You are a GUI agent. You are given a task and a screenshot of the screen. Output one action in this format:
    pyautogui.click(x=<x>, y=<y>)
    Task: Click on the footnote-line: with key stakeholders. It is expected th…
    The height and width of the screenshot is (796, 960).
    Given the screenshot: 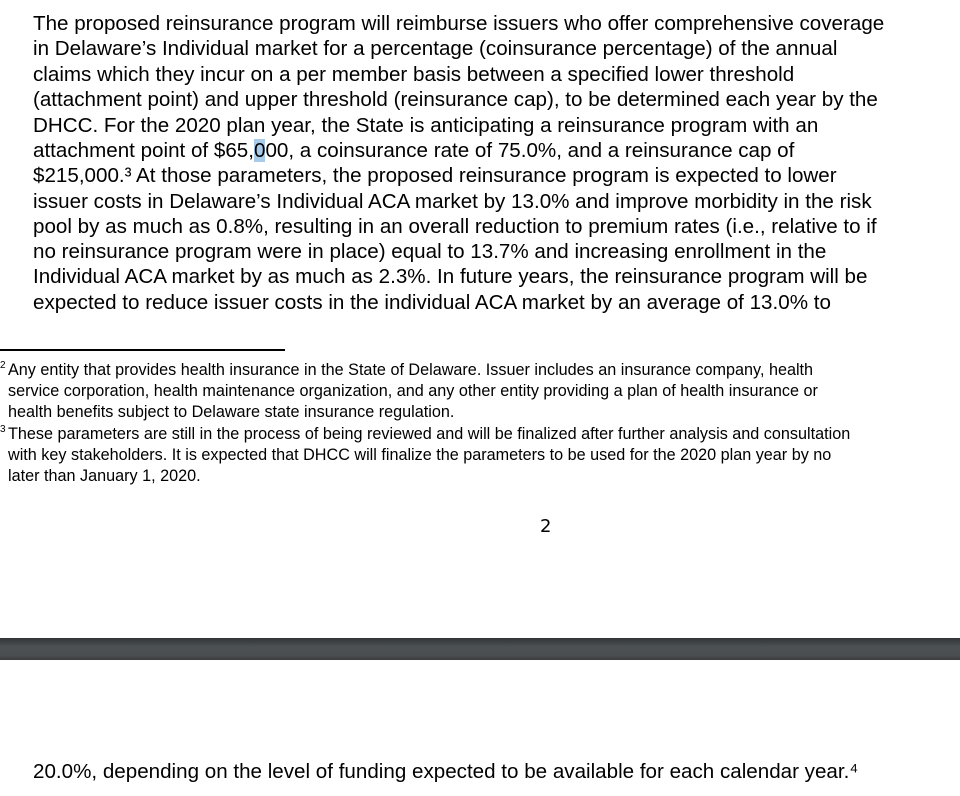 What is the action you would take?
    pyautogui.click(x=420, y=455)
    